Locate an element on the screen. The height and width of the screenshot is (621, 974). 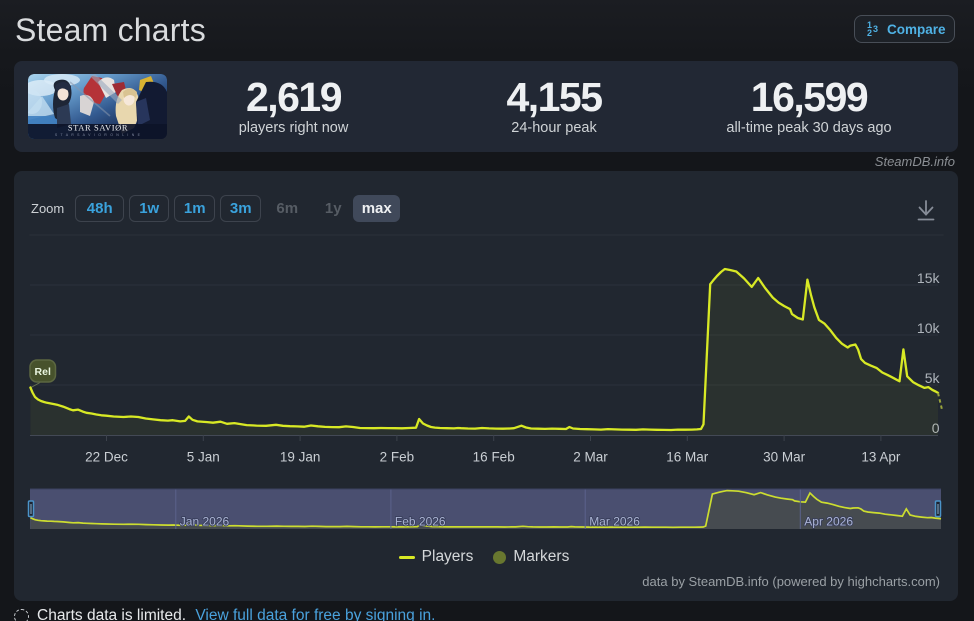
svg-text:S T A R S A V I O R O N L I N: S T A R S A V I O R O N L I N E is located at coordinates (98, 135).